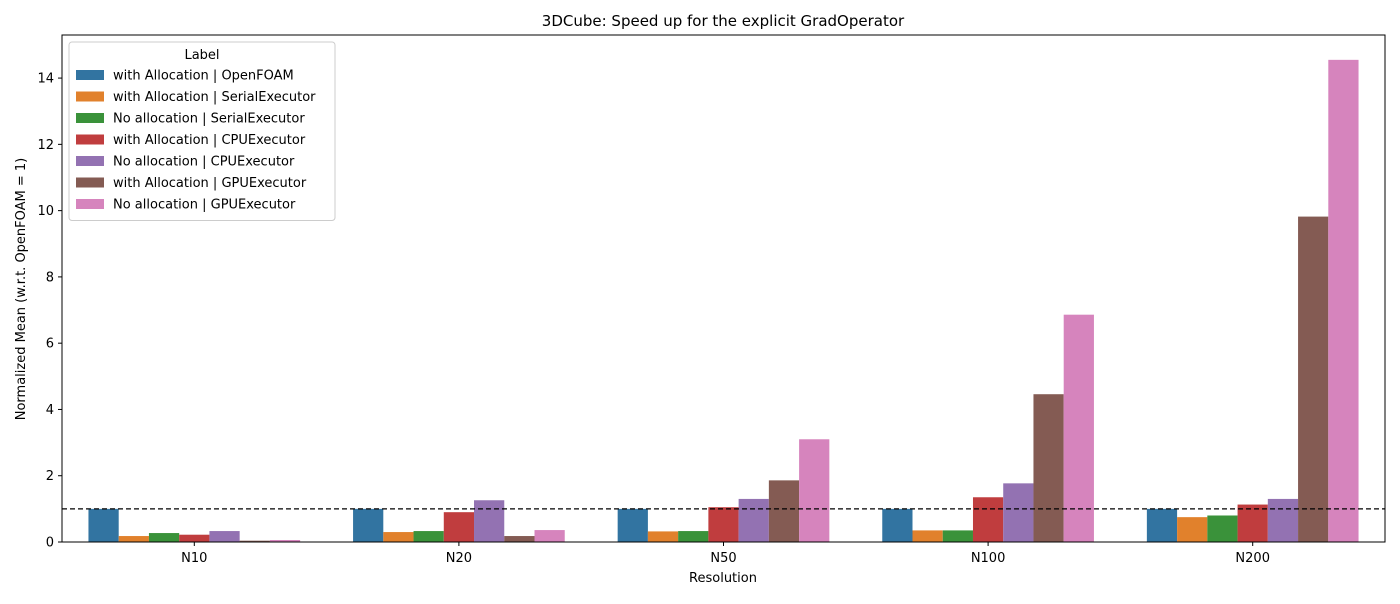  Describe the element at coordinates (210, 183) in the screenshot. I see `legend-label: with Allocation | GPUExecutor` at that location.